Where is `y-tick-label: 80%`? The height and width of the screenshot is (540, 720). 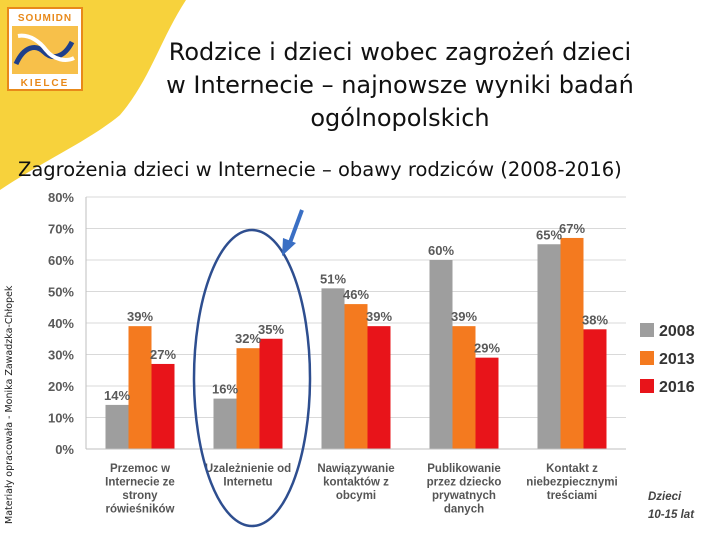
y-tick-label: 80% is located at coordinates (61, 197).